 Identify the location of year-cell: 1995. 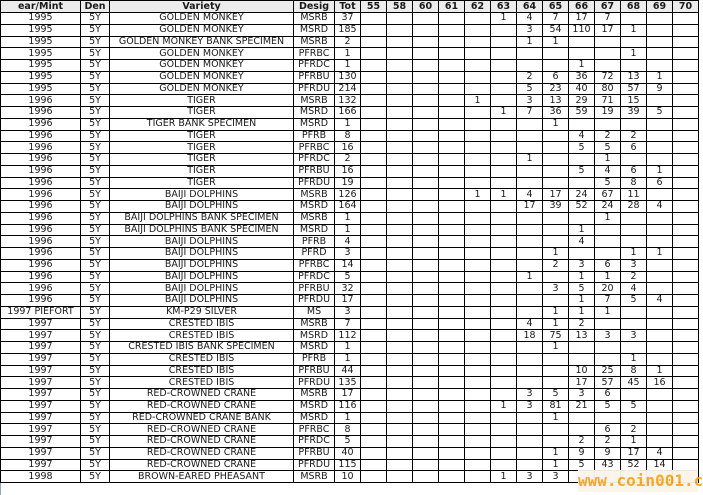
(40, 30).